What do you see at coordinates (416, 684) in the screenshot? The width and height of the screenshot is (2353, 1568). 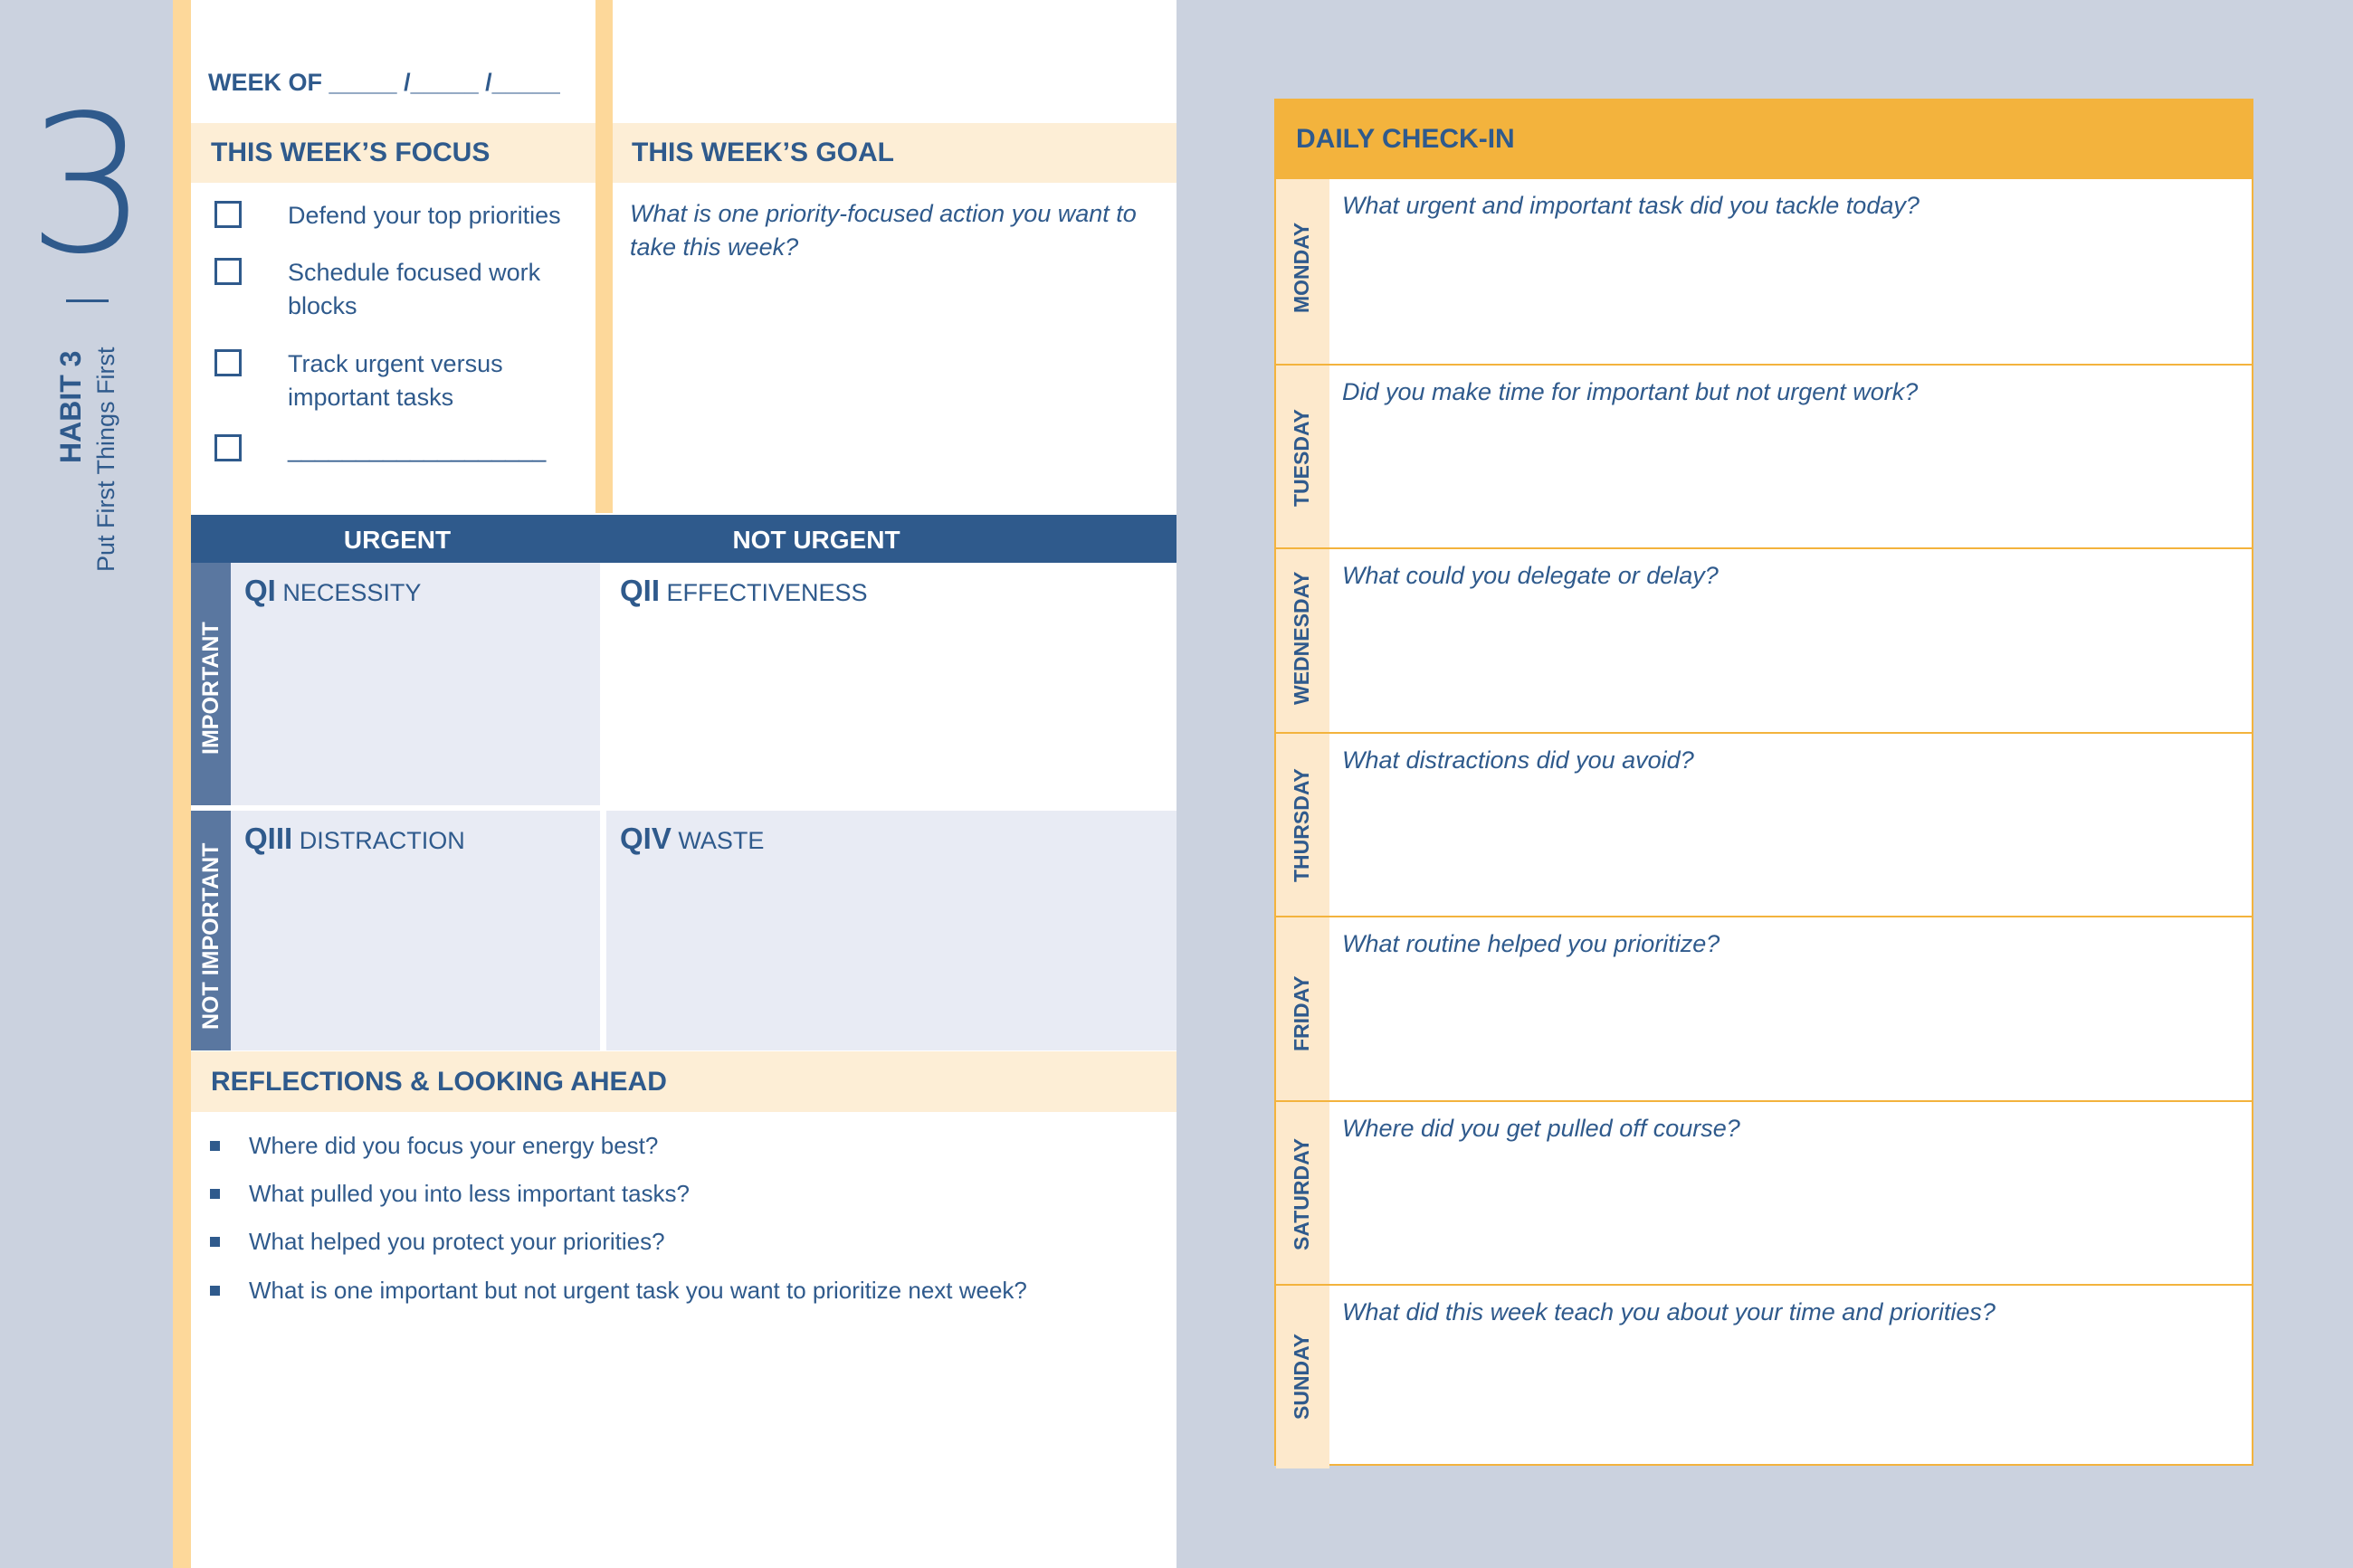 I see `quadrant-1: QI NECESSITY` at bounding box center [416, 684].